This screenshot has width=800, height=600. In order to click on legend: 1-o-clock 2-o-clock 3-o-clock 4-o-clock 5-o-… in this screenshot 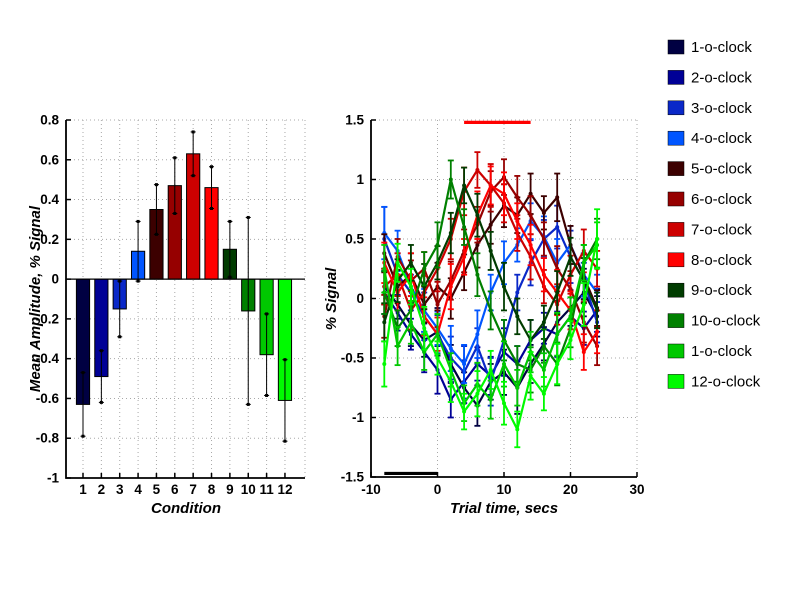, I will do `click(714, 214)`.